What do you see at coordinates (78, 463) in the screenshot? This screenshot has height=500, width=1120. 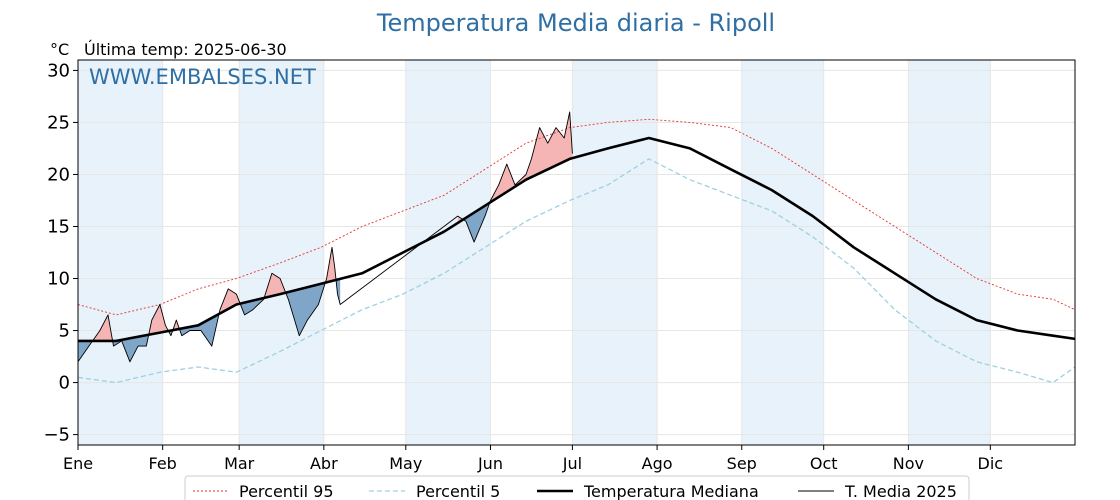 I see `x-tick-label: Ene` at bounding box center [78, 463].